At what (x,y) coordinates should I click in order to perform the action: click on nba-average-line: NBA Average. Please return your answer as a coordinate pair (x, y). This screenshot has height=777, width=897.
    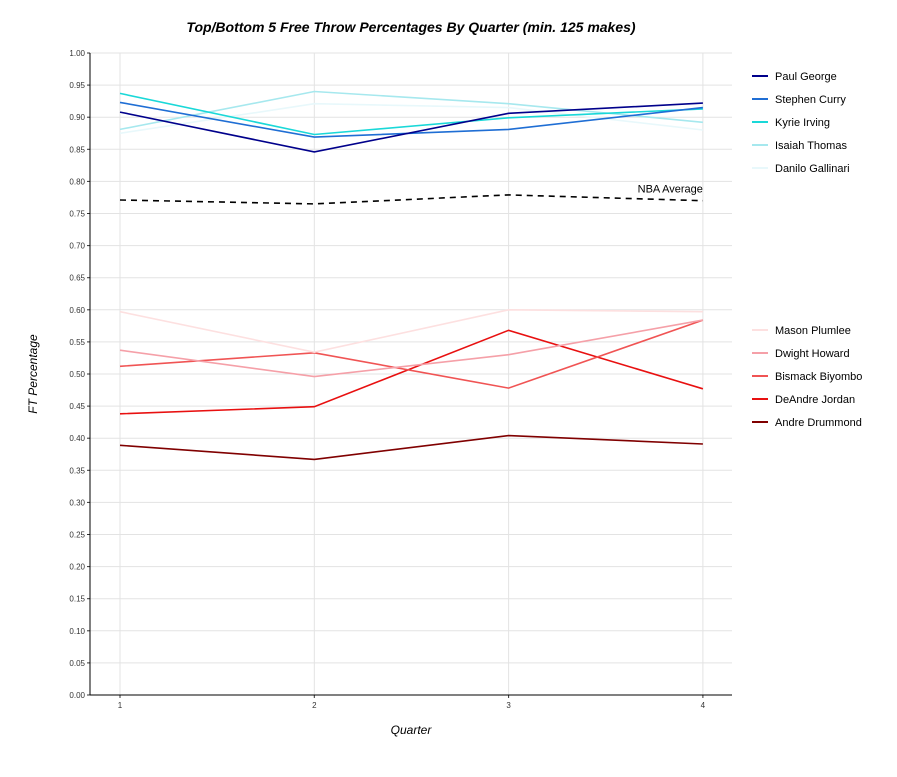
    Looking at the image, I should click on (411, 194).